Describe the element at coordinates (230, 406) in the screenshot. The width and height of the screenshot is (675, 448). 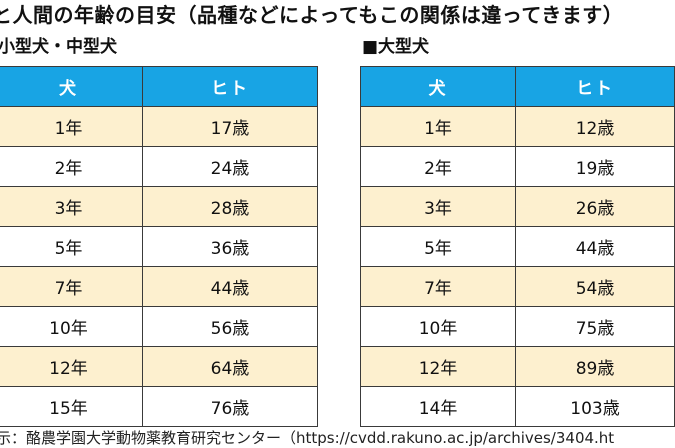
I see `human-age-cell: 76歳` at that location.